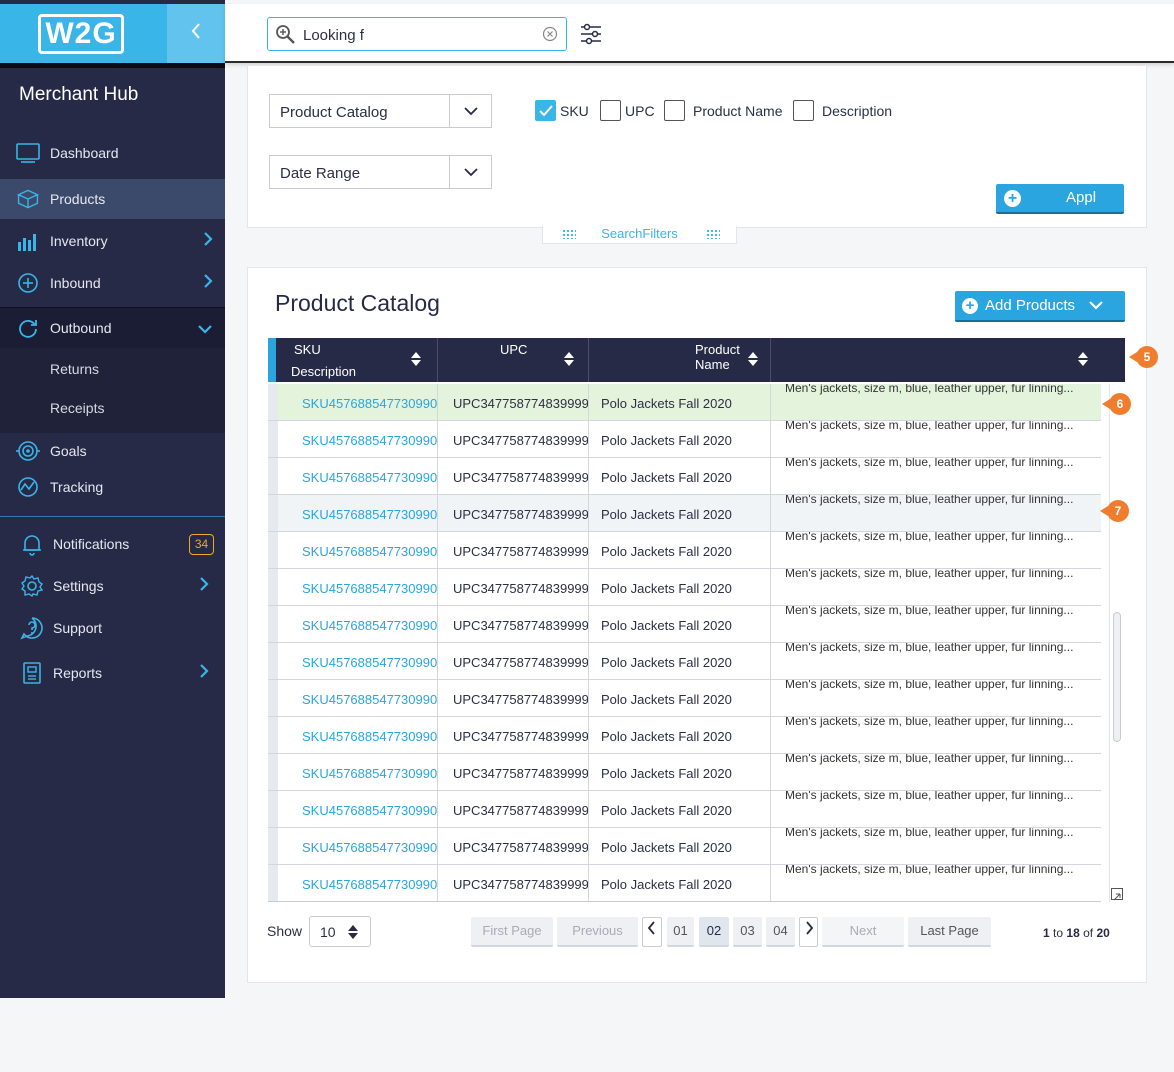 The width and height of the screenshot is (1174, 1072). I want to click on resize-handle, so click(1117, 894).